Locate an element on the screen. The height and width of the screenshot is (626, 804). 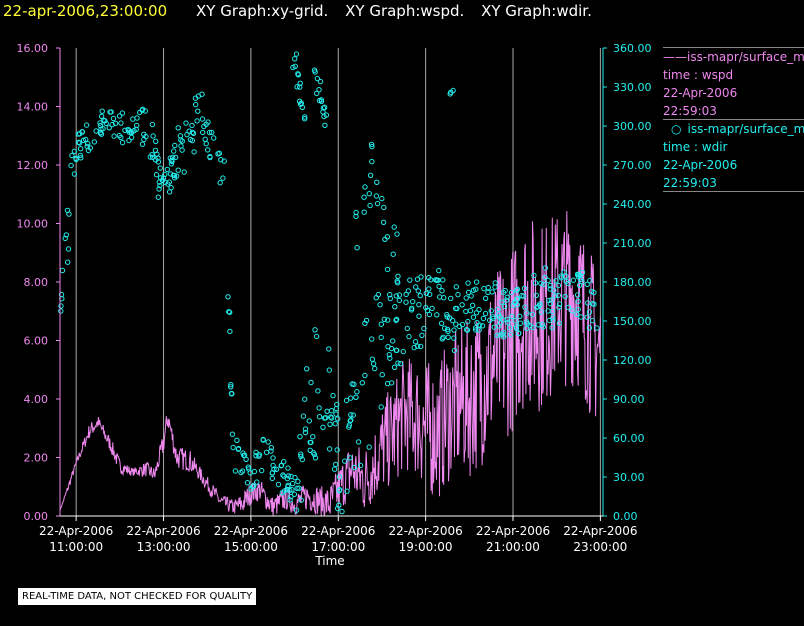
graph-title-xy-grid: XY Graph:xy-grid. is located at coordinates (262, 11).